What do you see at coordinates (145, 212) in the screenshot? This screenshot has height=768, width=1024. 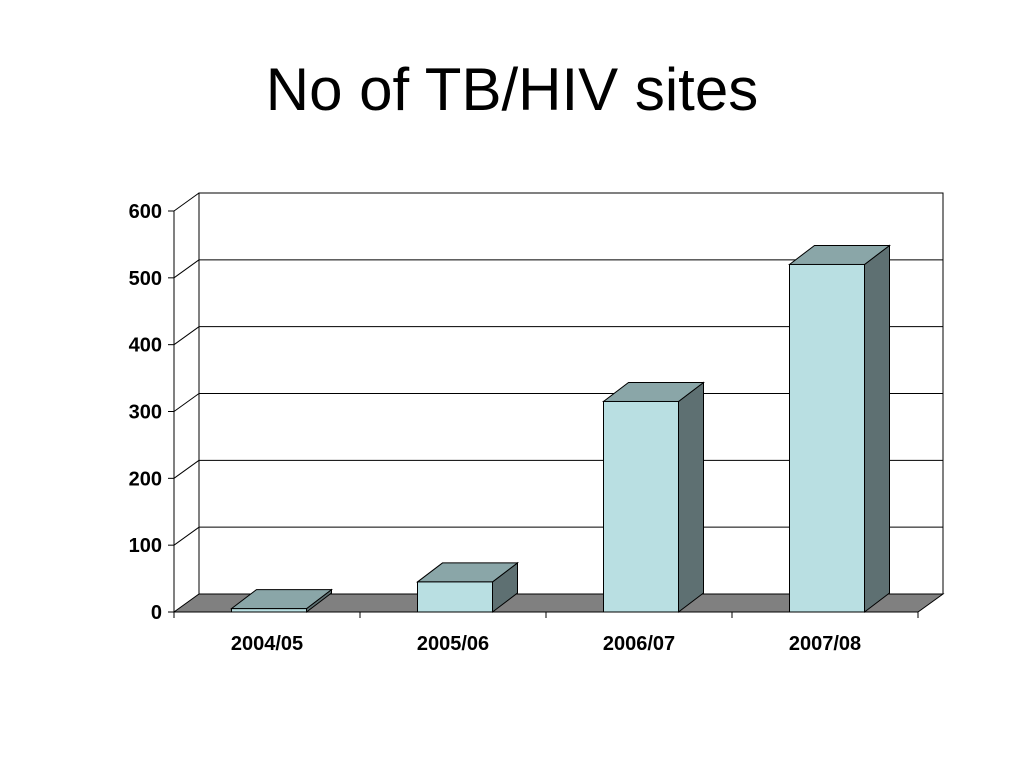 I see `y-tick-label: 600` at bounding box center [145, 212].